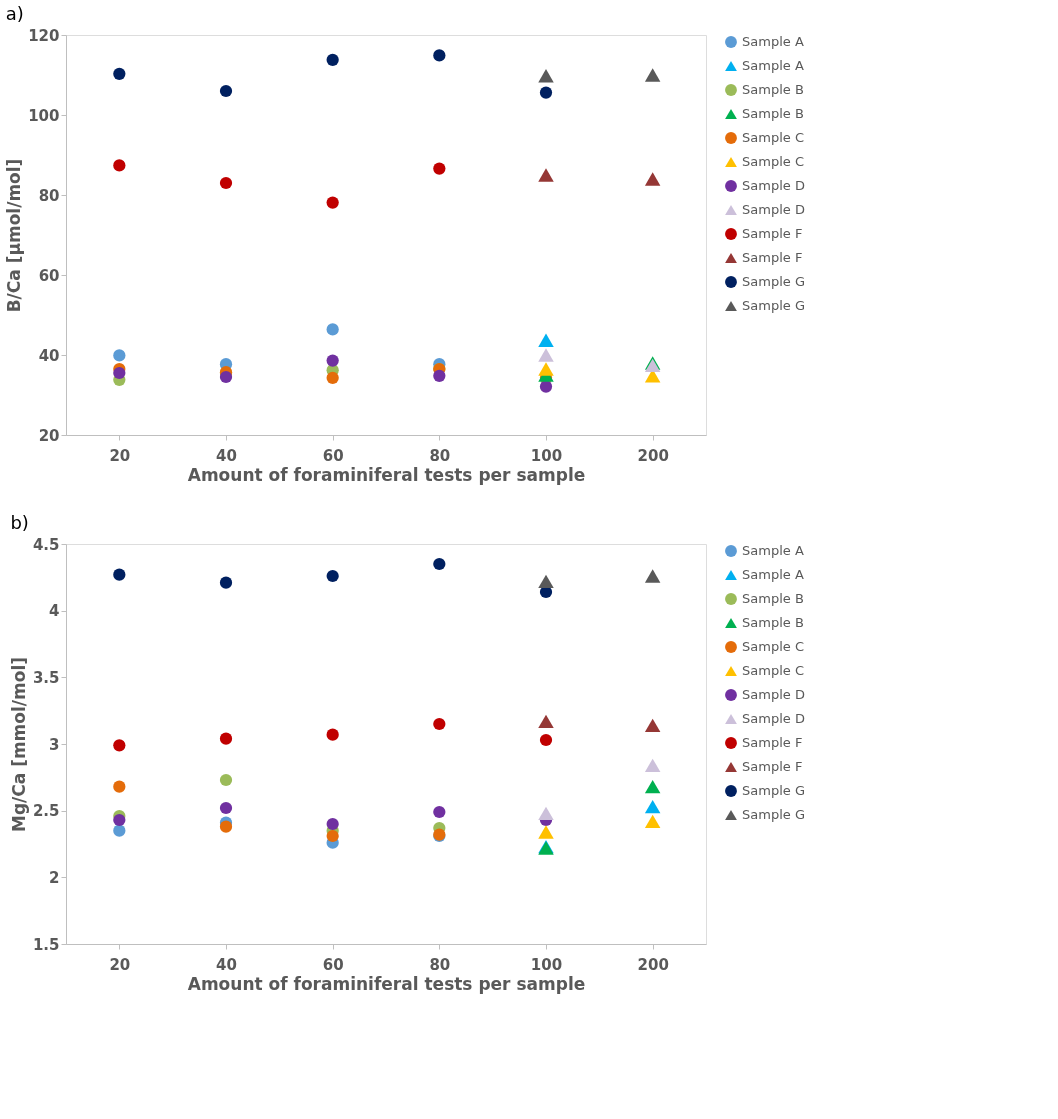 The image size is (1058, 1119). Describe the element at coordinates (49, 275) in the screenshot. I see `y-tick-label: 60` at that location.